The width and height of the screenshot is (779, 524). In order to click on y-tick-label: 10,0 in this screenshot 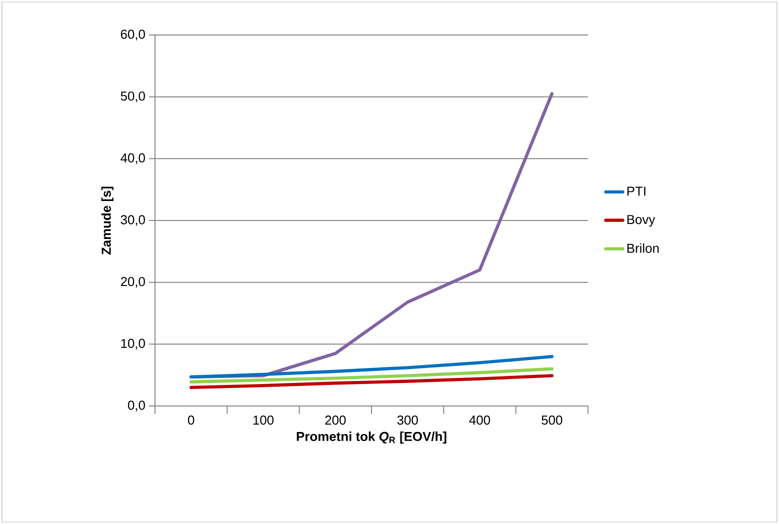, I will do `click(133, 344)`.